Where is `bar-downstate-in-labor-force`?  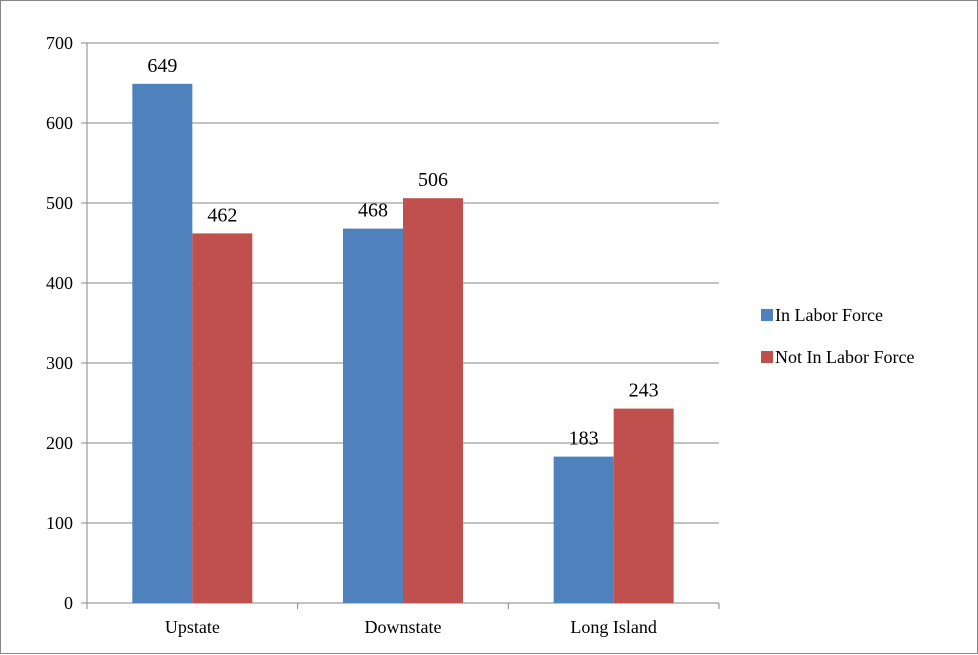 bar-downstate-in-labor-force is located at coordinates (373, 415).